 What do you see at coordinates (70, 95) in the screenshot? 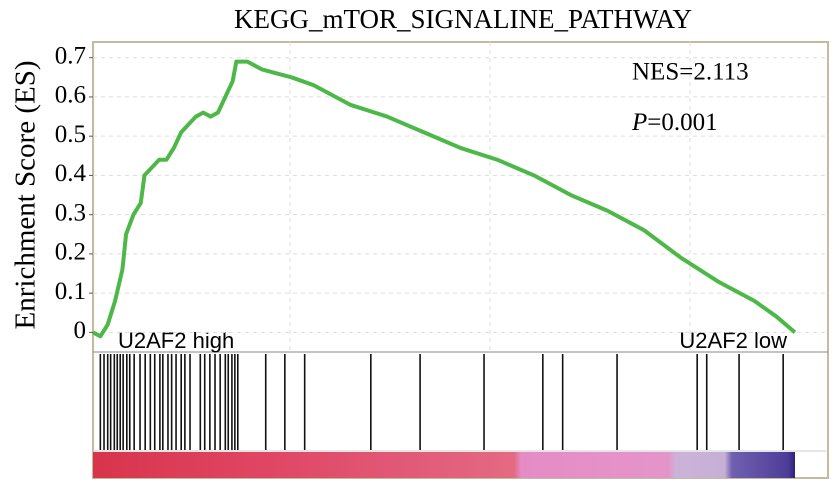
I see `y-tick-label: 0.6` at bounding box center [70, 95].